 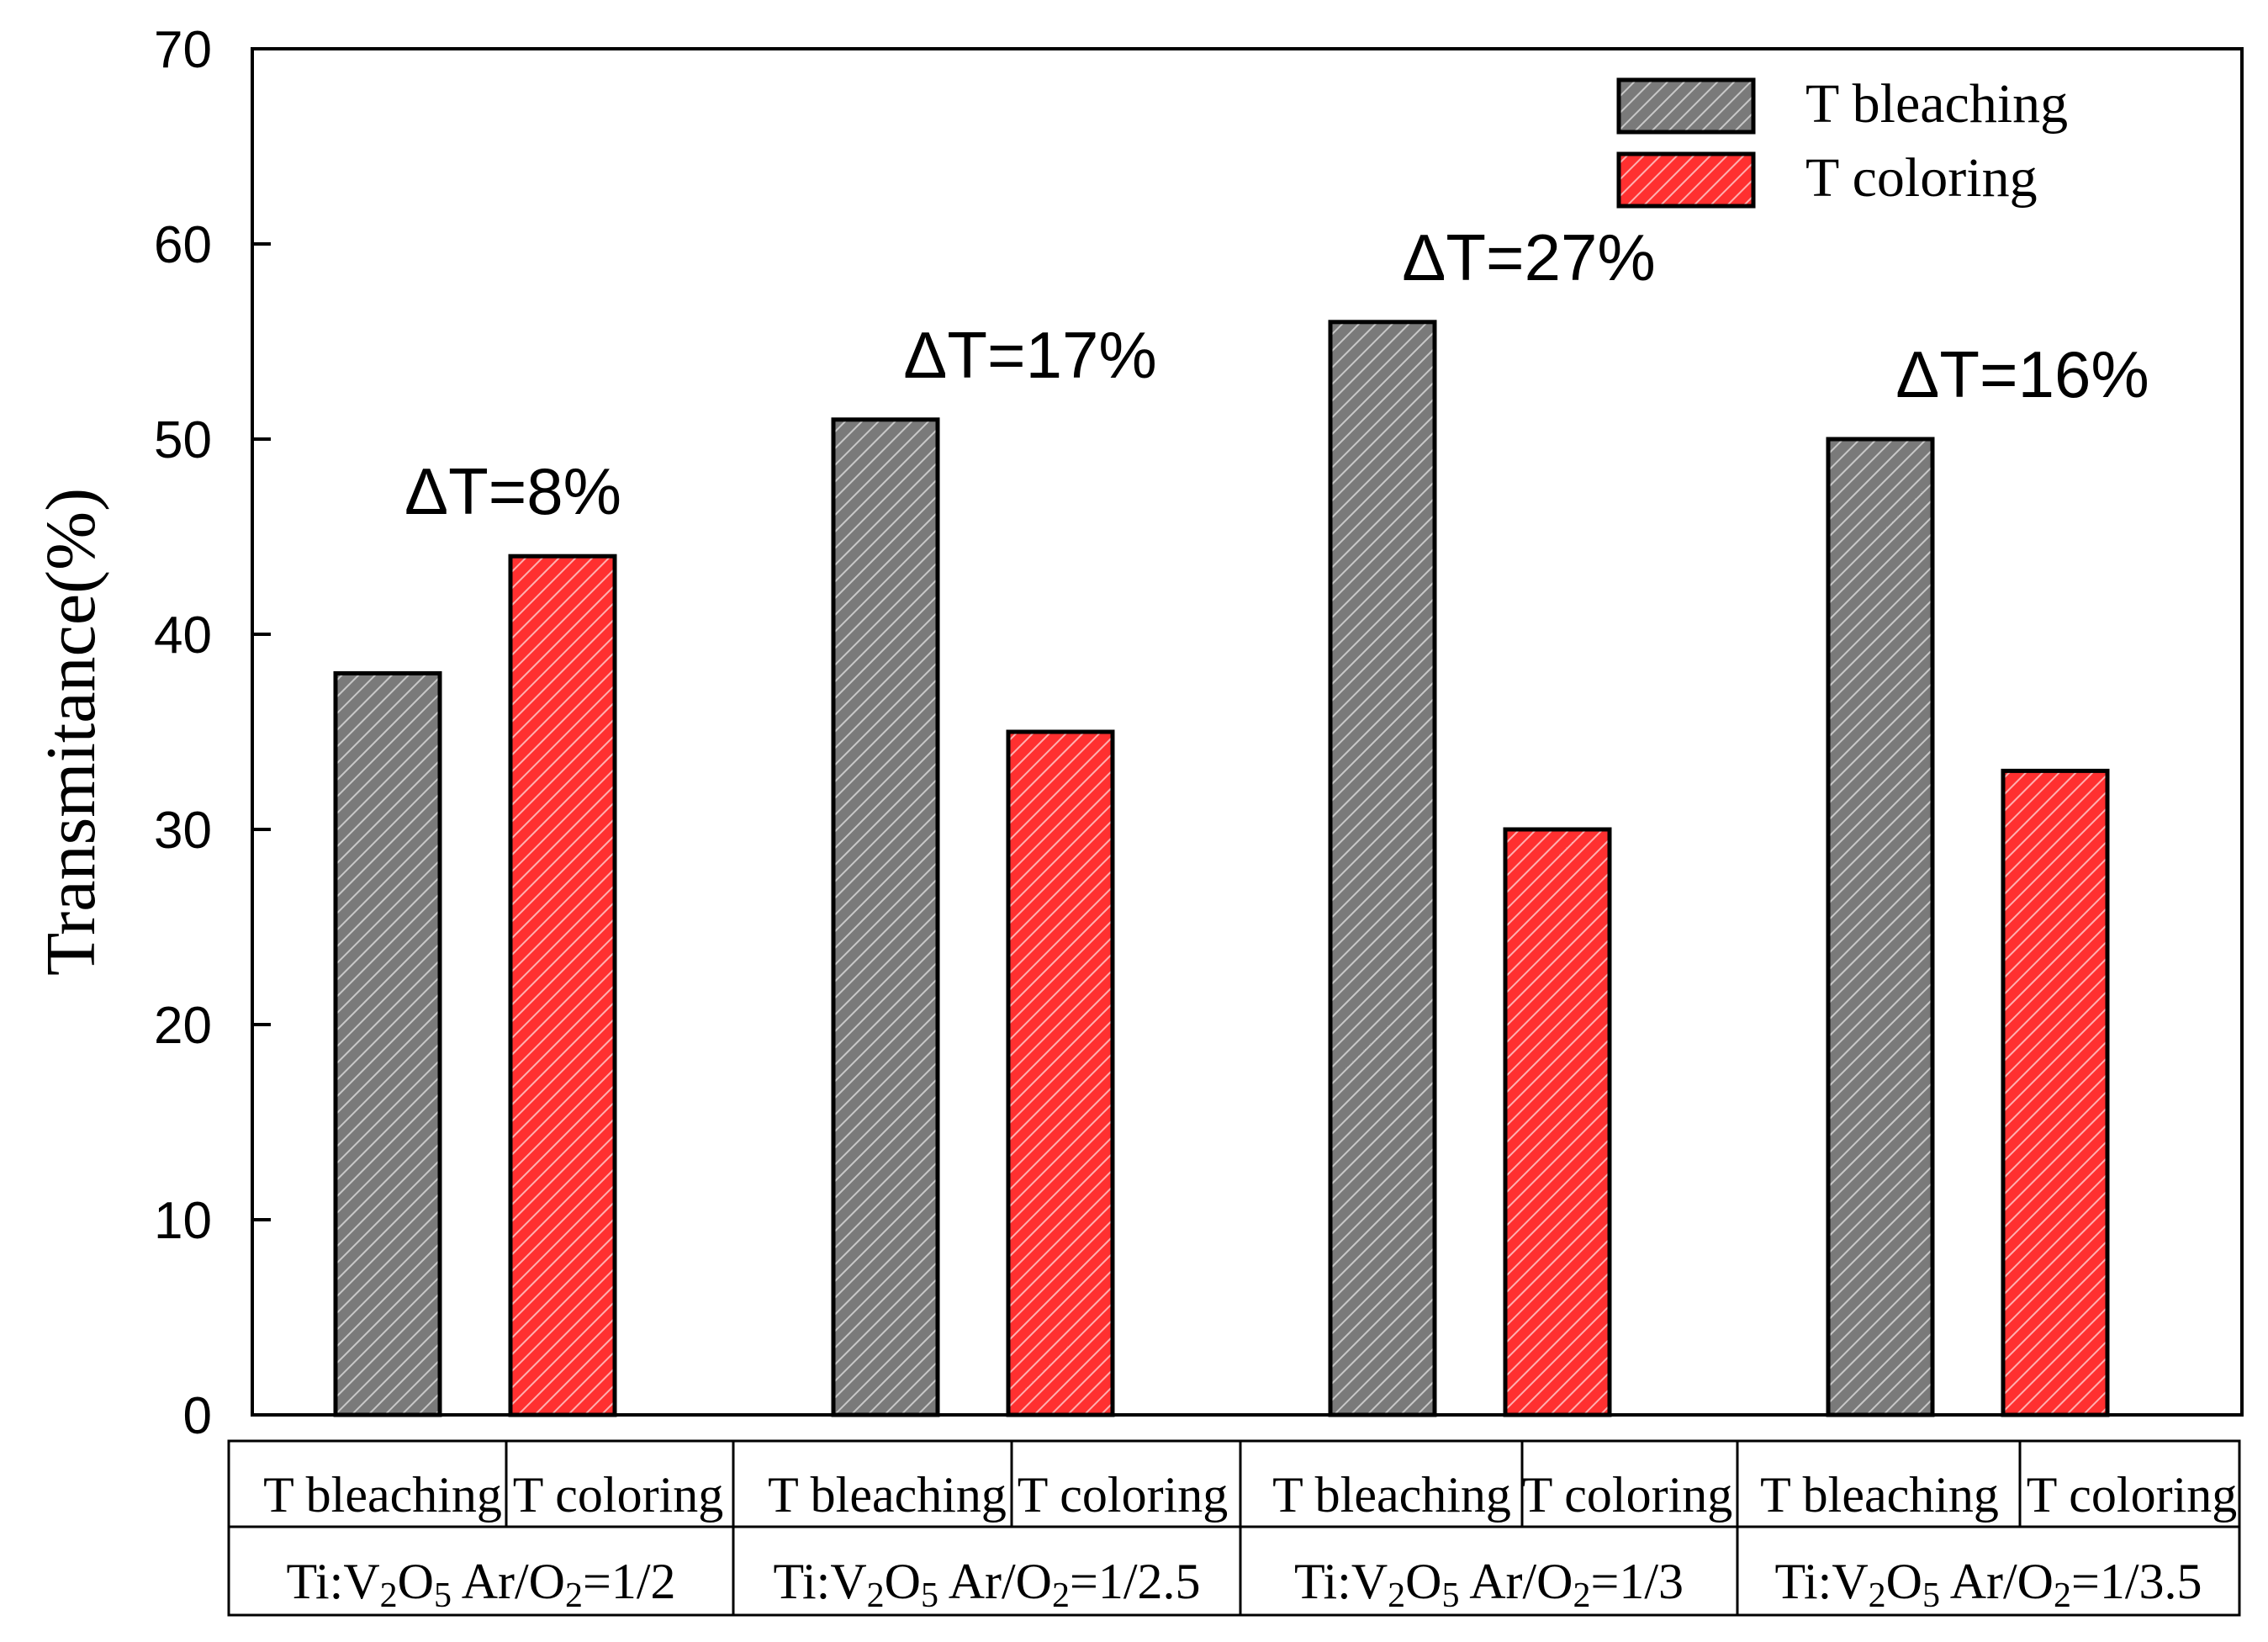 I want to click on delta-annotation: ΔT=8%, so click(x=512, y=491).